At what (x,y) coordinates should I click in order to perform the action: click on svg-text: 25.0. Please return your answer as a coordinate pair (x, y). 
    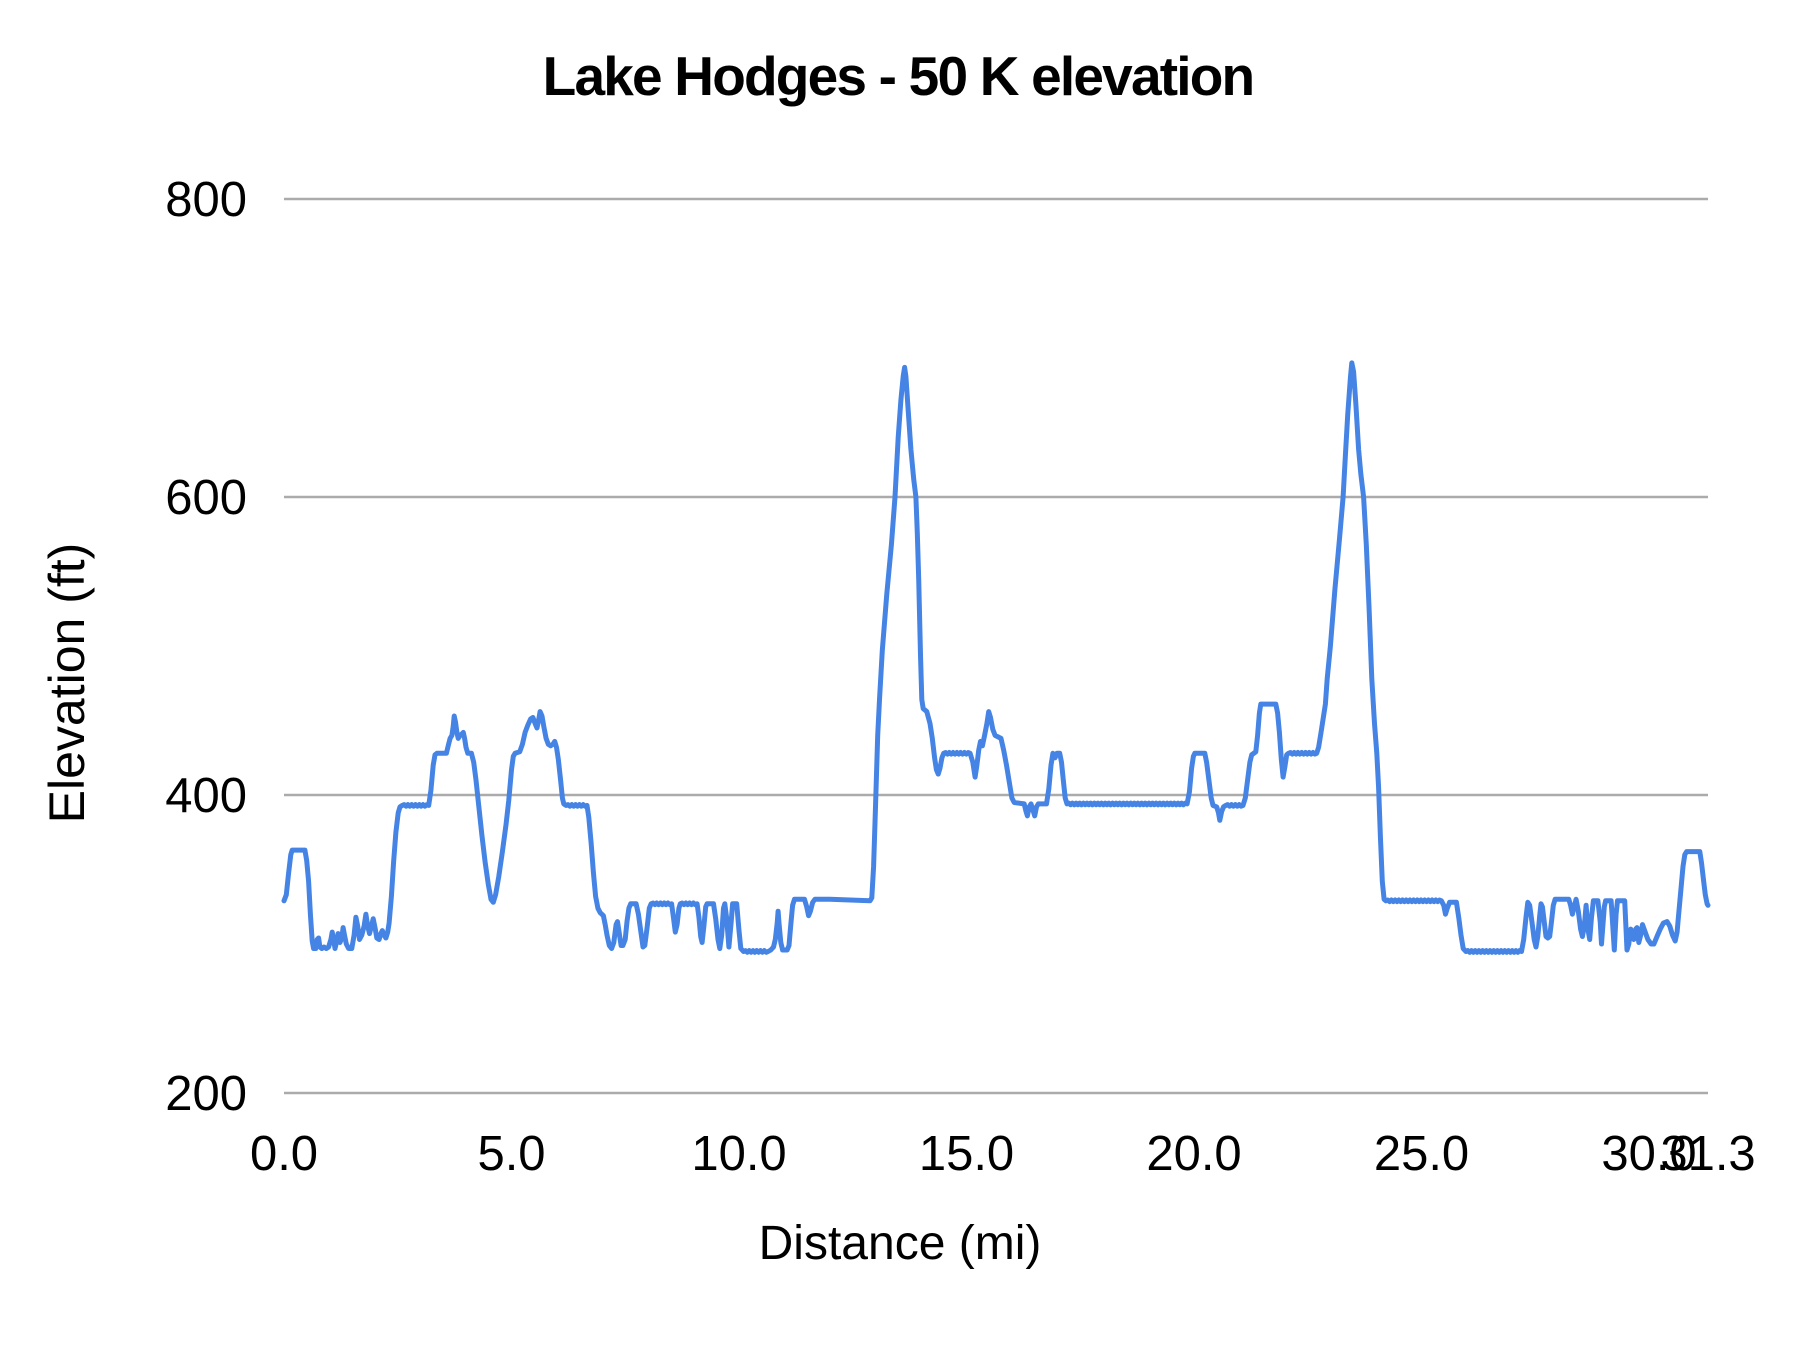
    Looking at the image, I should click on (1421, 1154).